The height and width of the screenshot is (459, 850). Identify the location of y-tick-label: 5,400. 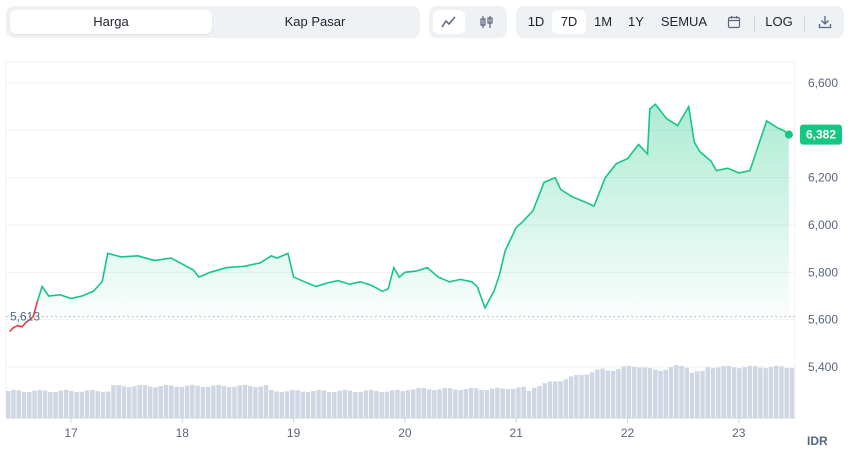
(823, 367).